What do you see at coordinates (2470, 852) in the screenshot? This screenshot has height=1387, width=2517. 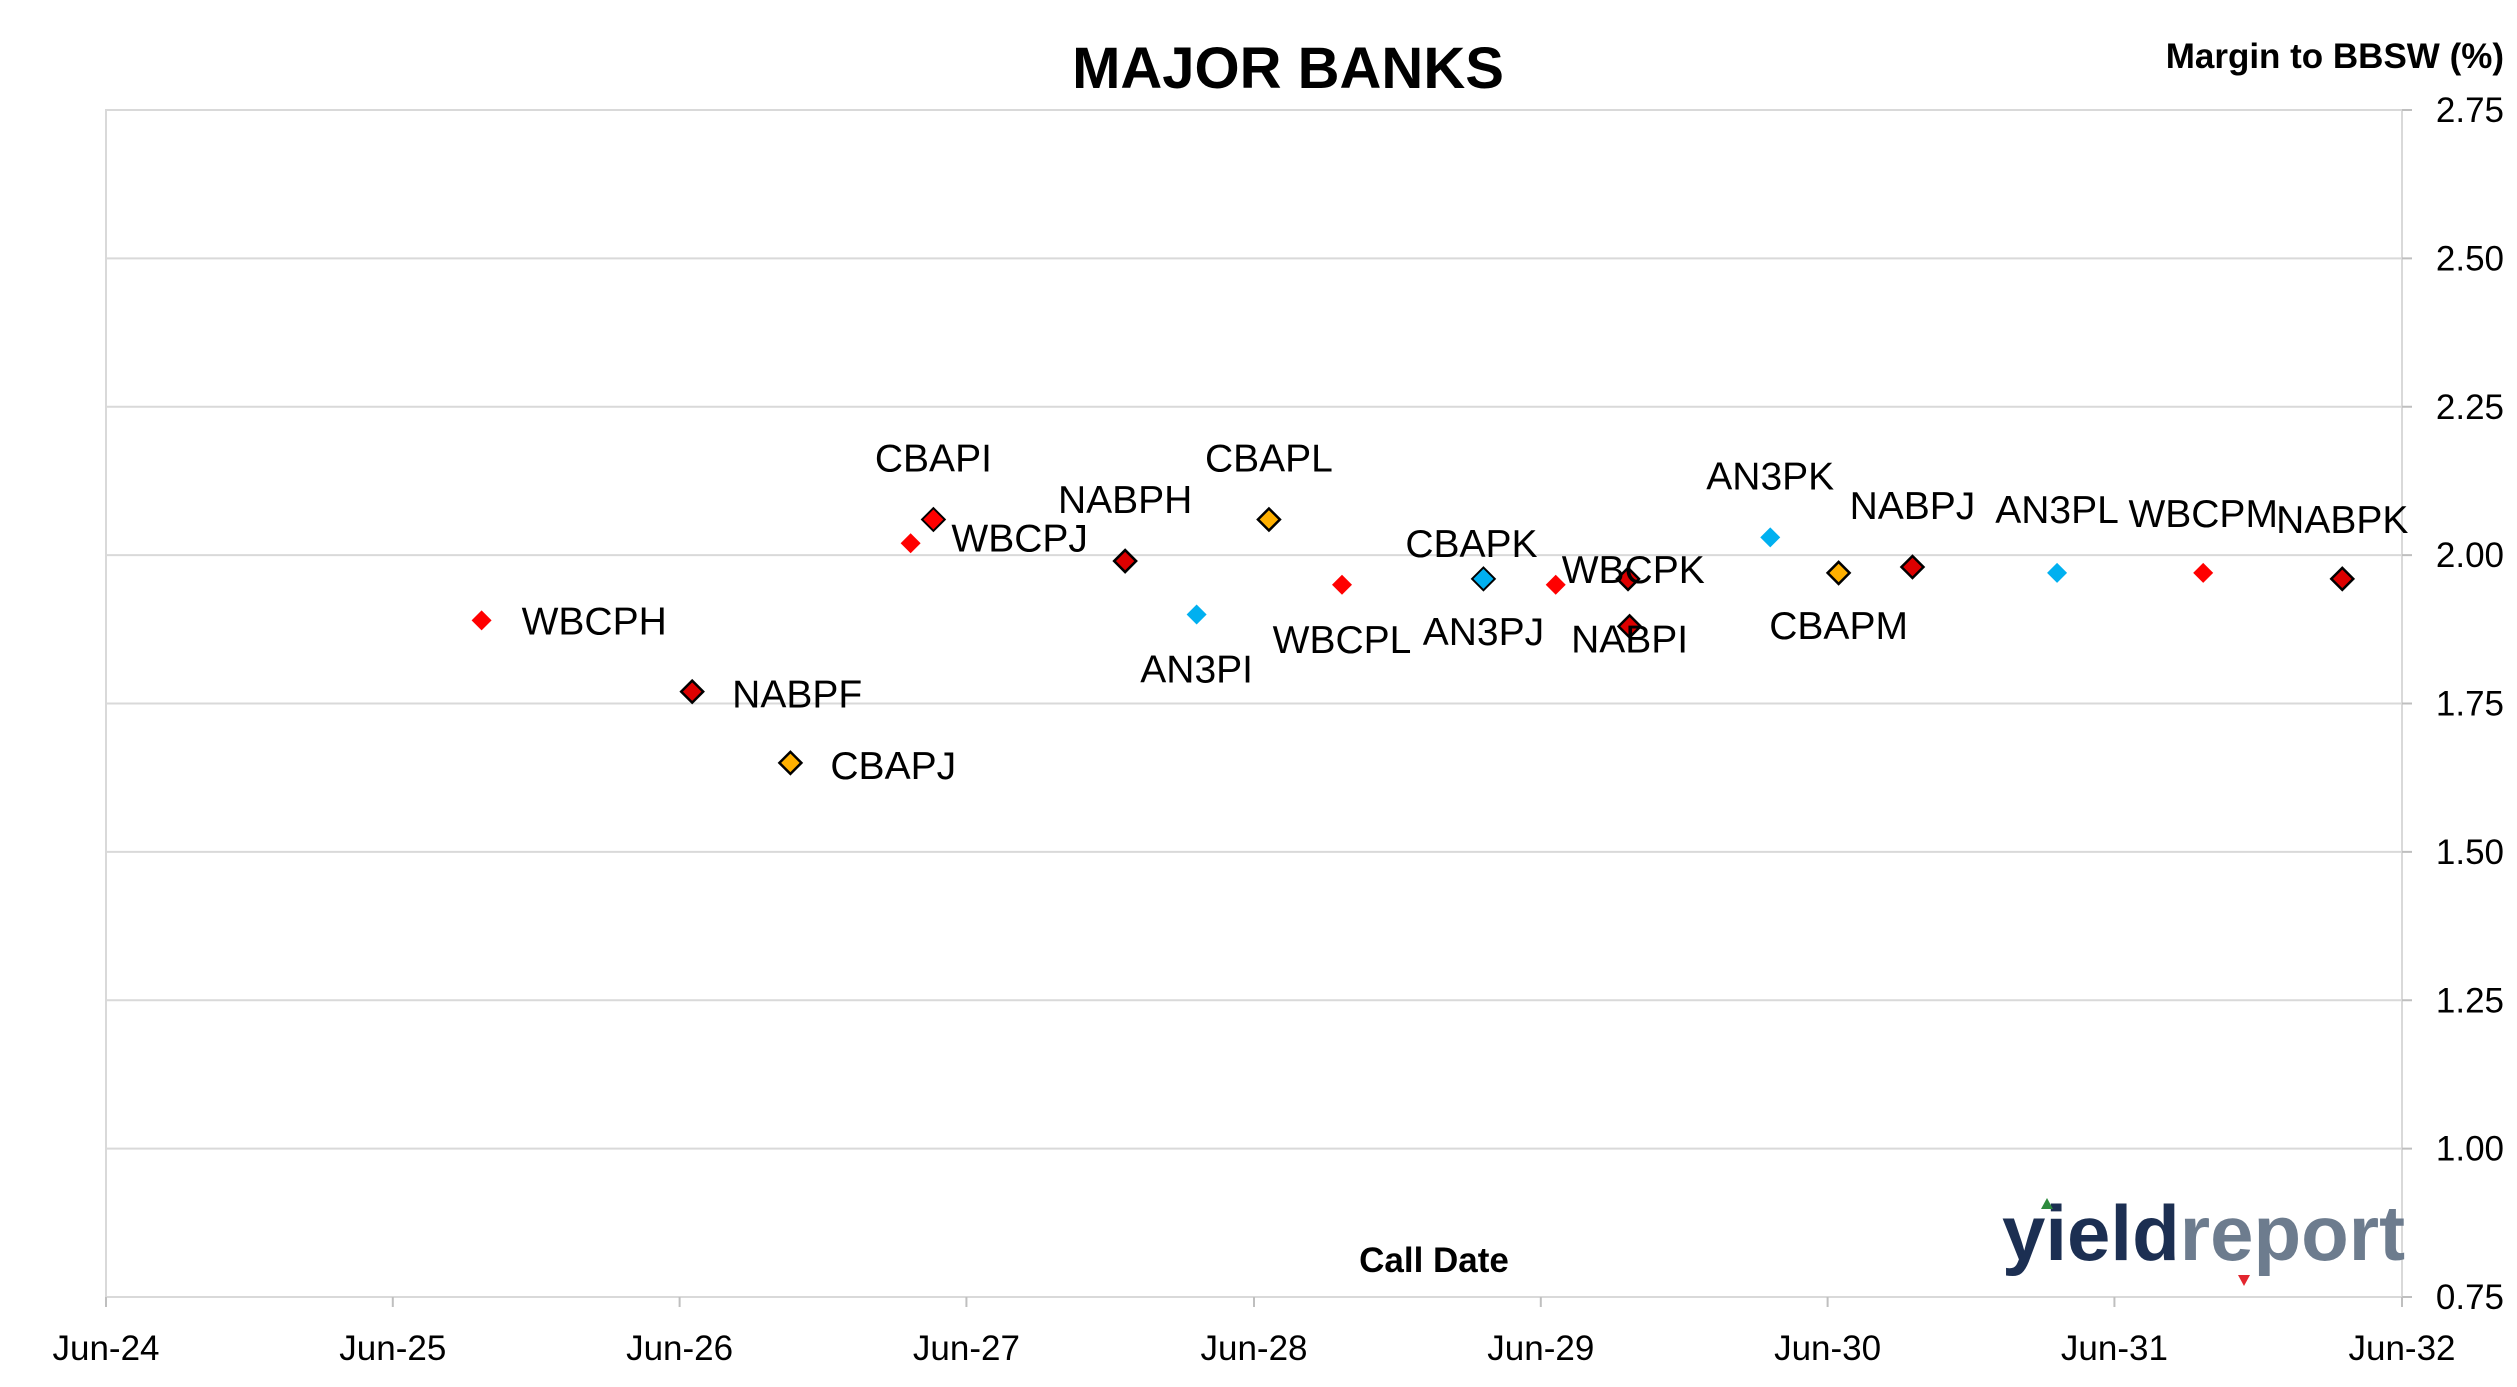 I see `y-tick-label: 1.50` at bounding box center [2470, 852].